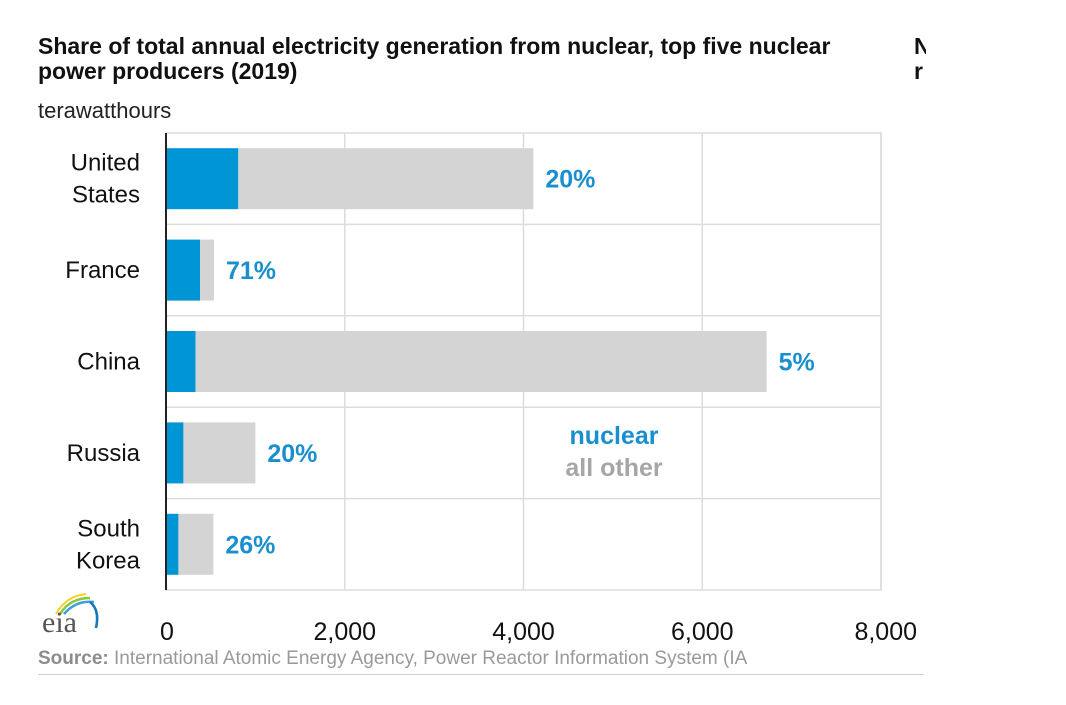  What do you see at coordinates (108, 544) in the screenshot?
I see `category-label: South Korea` at bounding box center [108, 544].